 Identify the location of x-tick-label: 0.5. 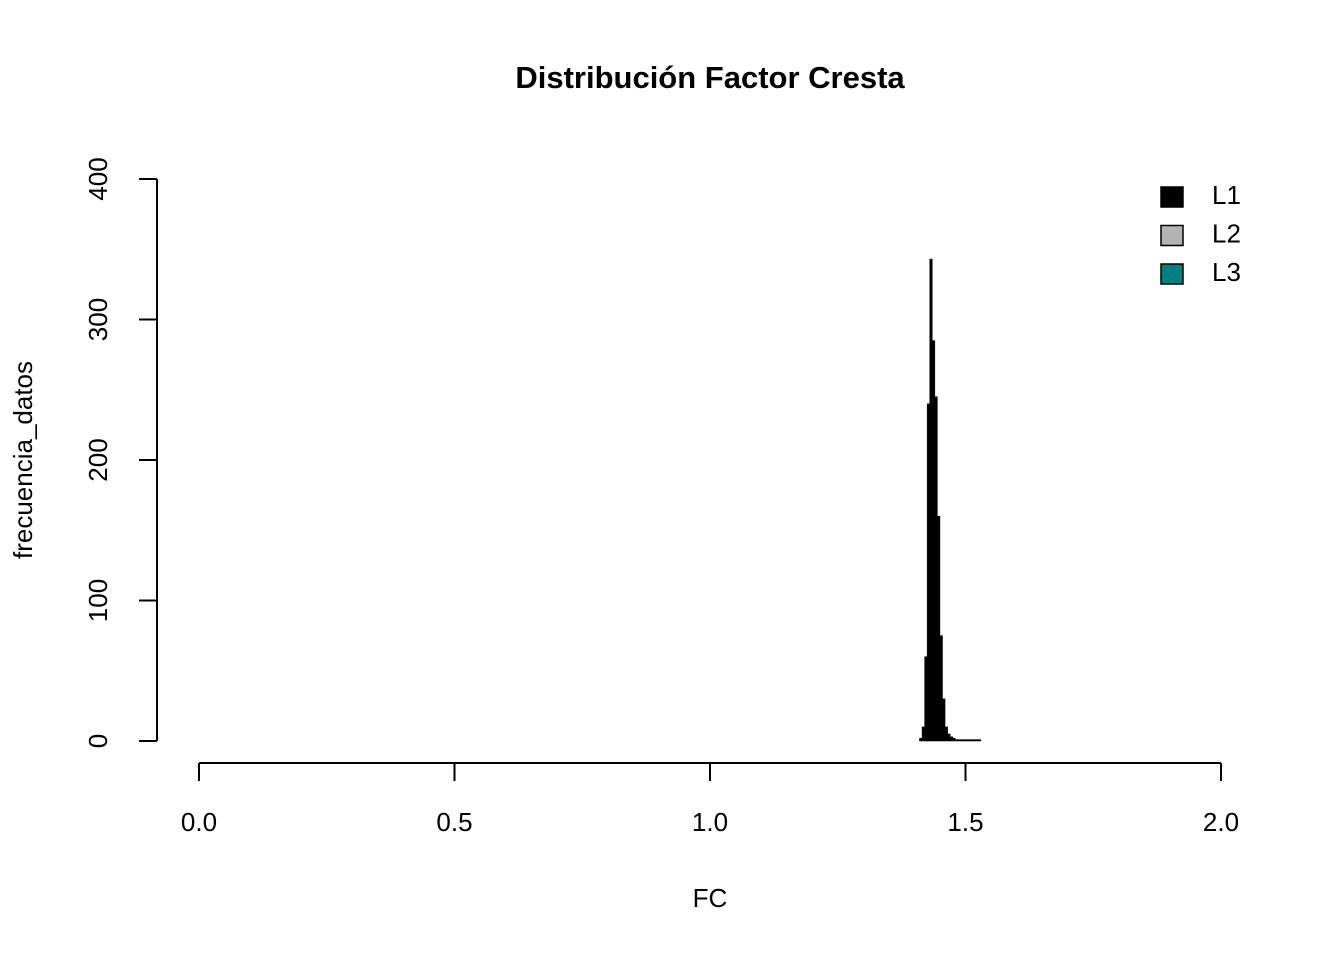
(454, 822).